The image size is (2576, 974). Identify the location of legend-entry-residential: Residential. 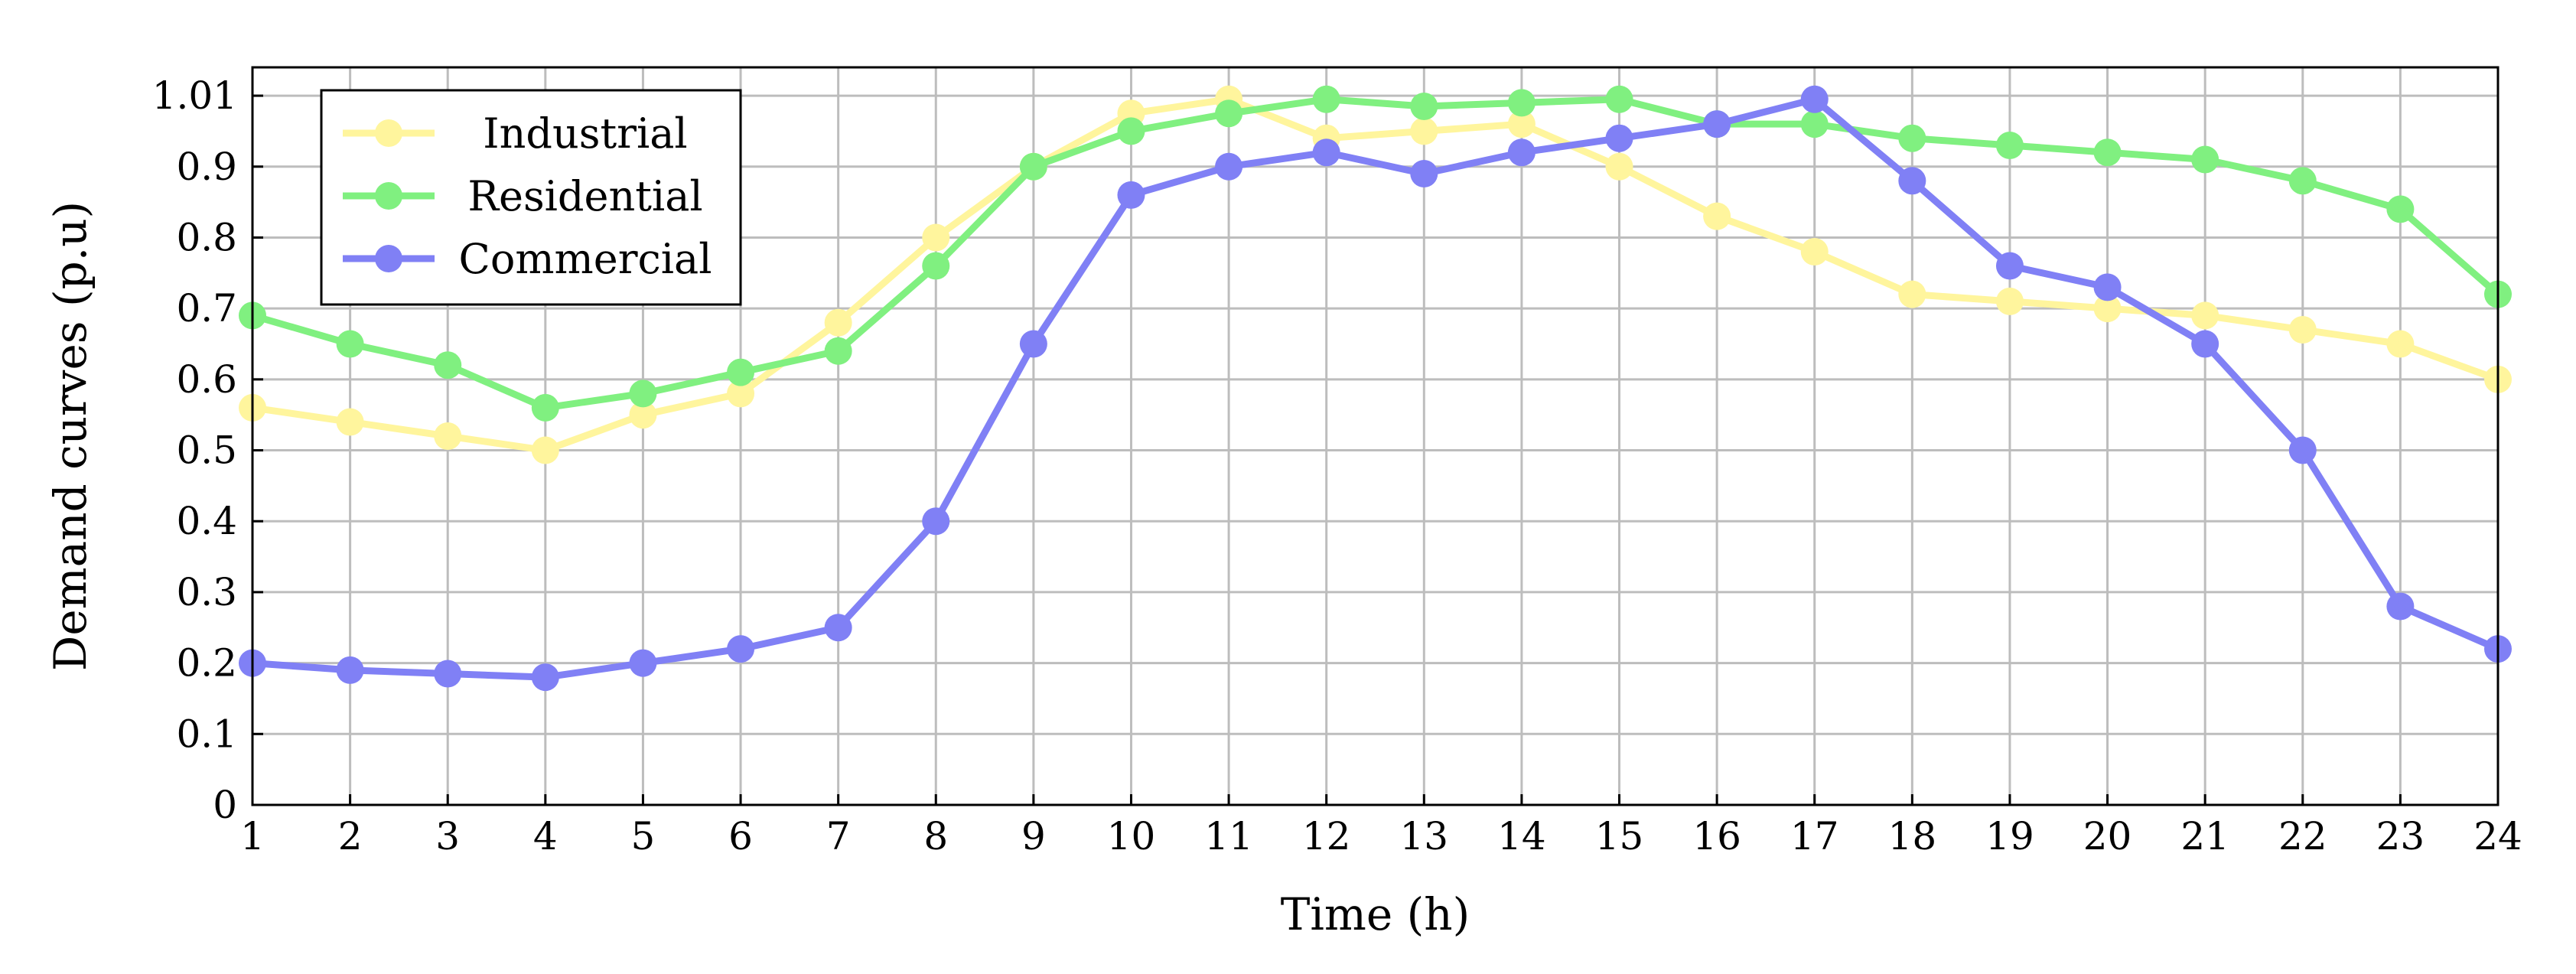
(523, 196).